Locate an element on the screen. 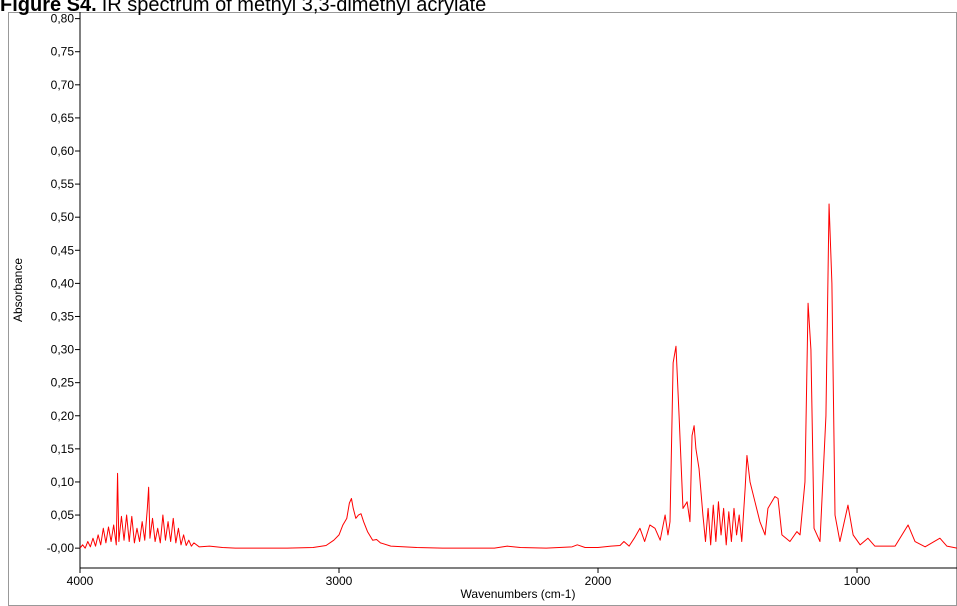  y-tick-label: 0,45 is located at coordinates (63, 250).